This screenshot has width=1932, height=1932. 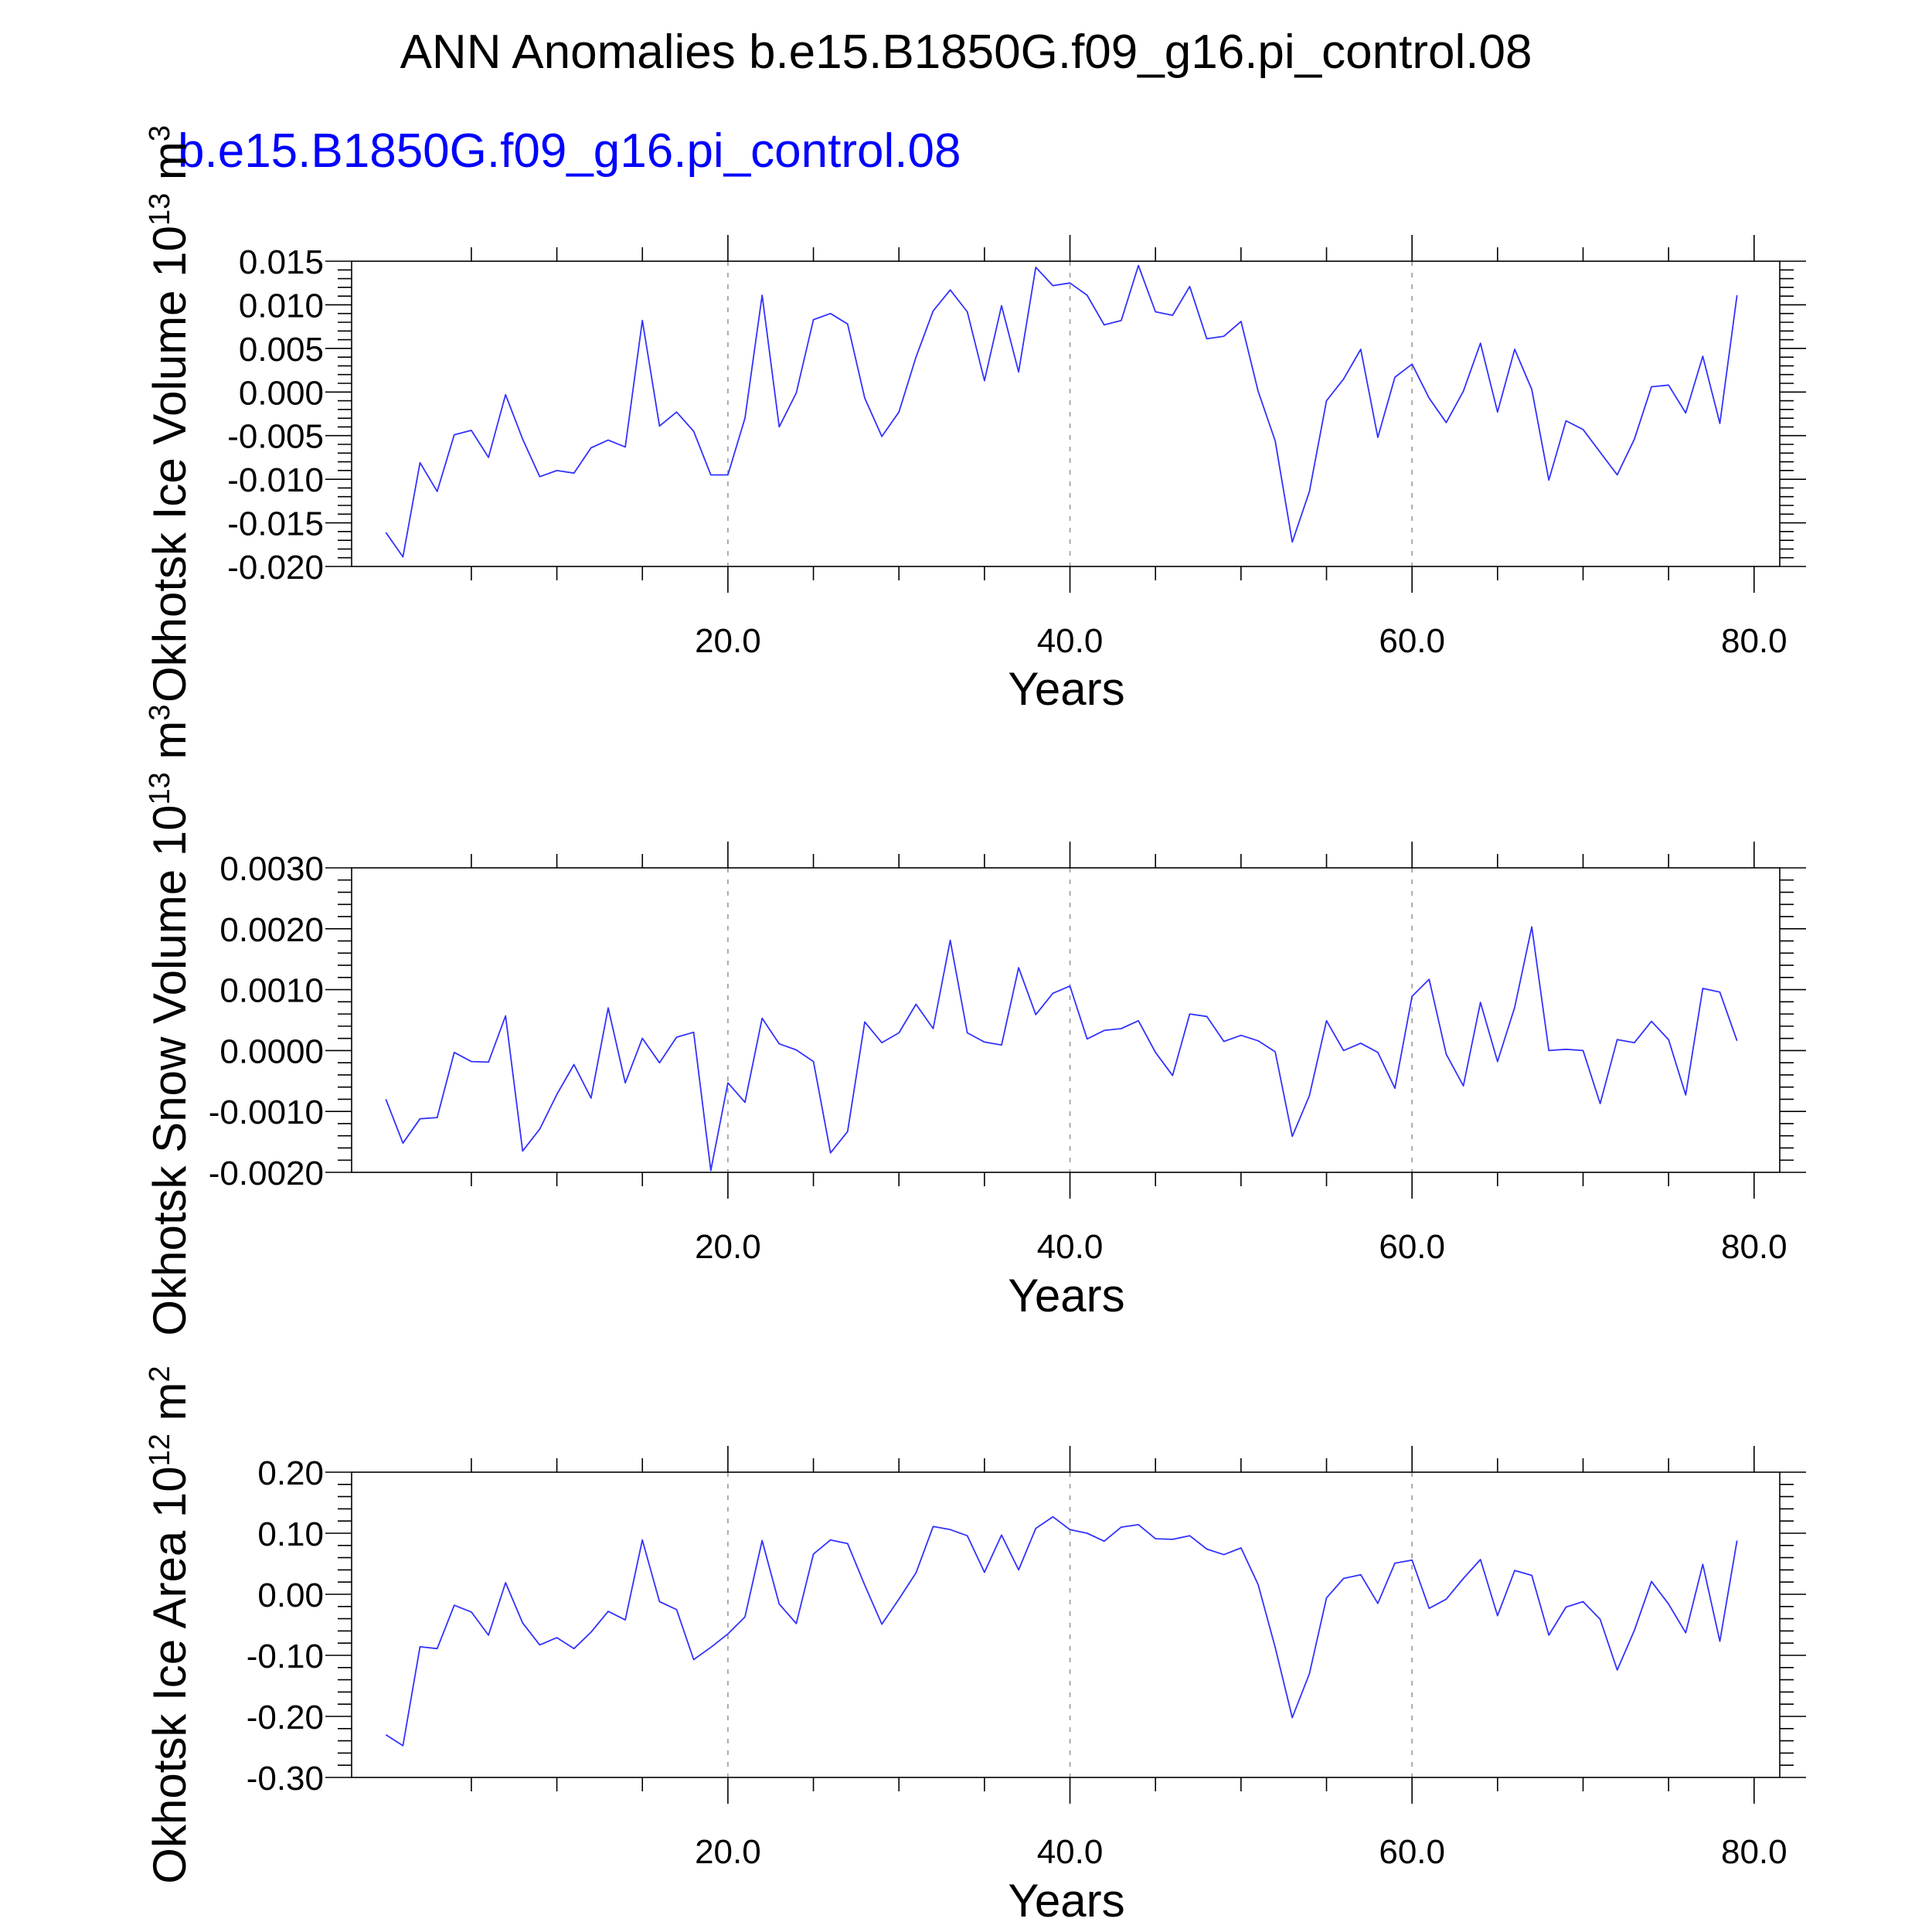 I want to click on y-tick-label: 0.00, so click(x=291, y=1596).